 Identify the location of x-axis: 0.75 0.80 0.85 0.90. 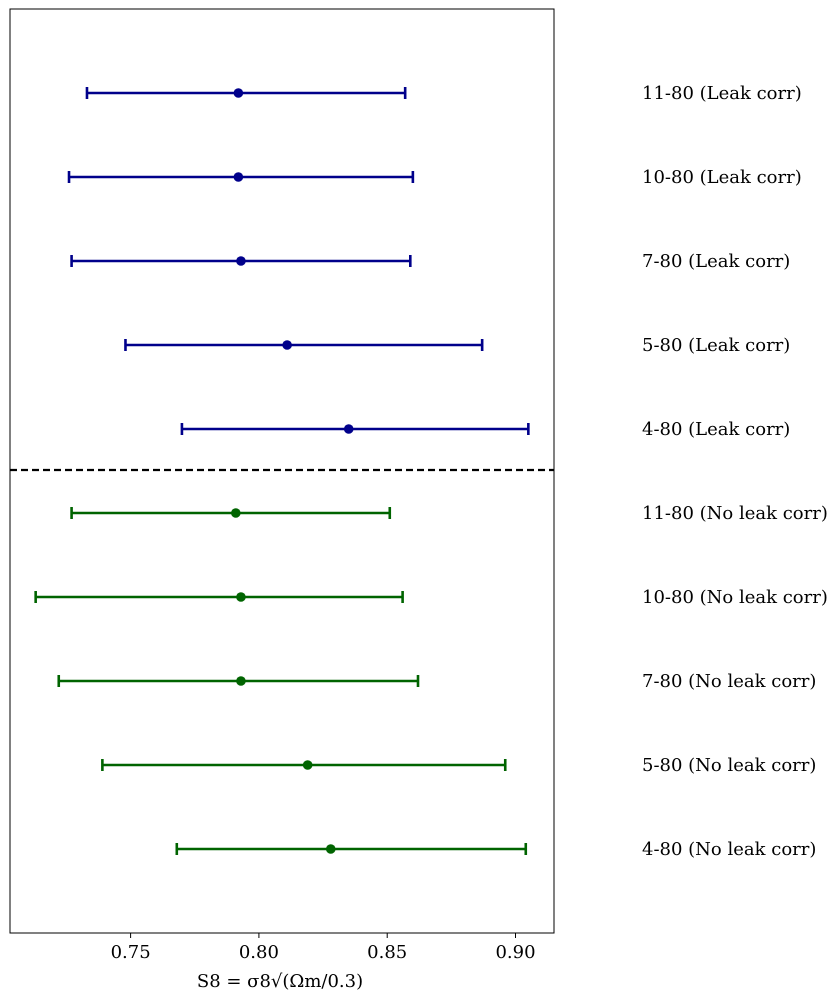
(323, 948).